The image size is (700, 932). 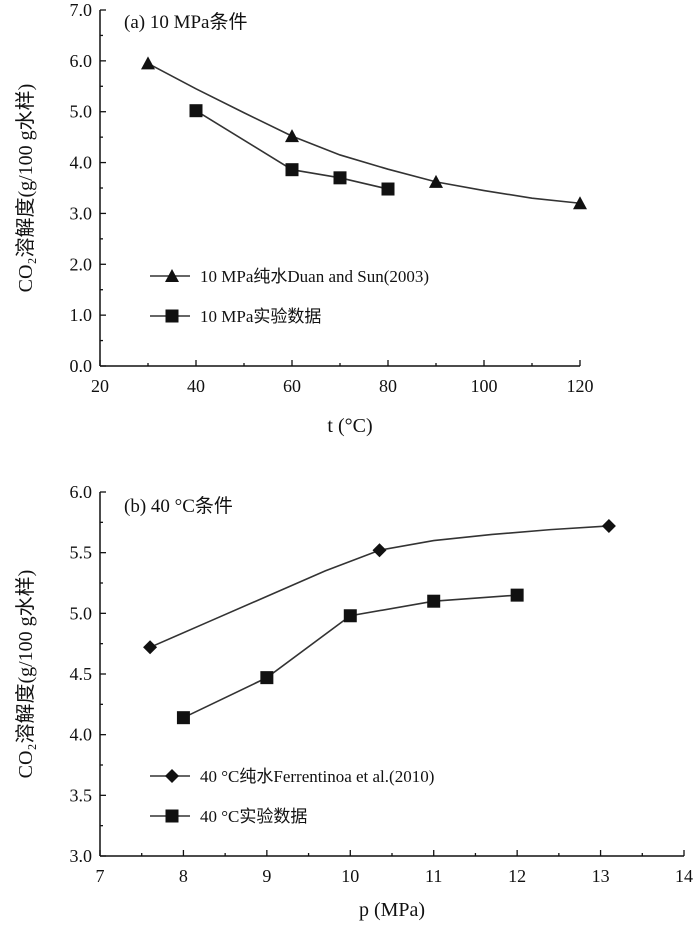 I want to click on legend-label: 40 °C纯水Ferrentinoa et al.(2010), so click(x=317, y=776).